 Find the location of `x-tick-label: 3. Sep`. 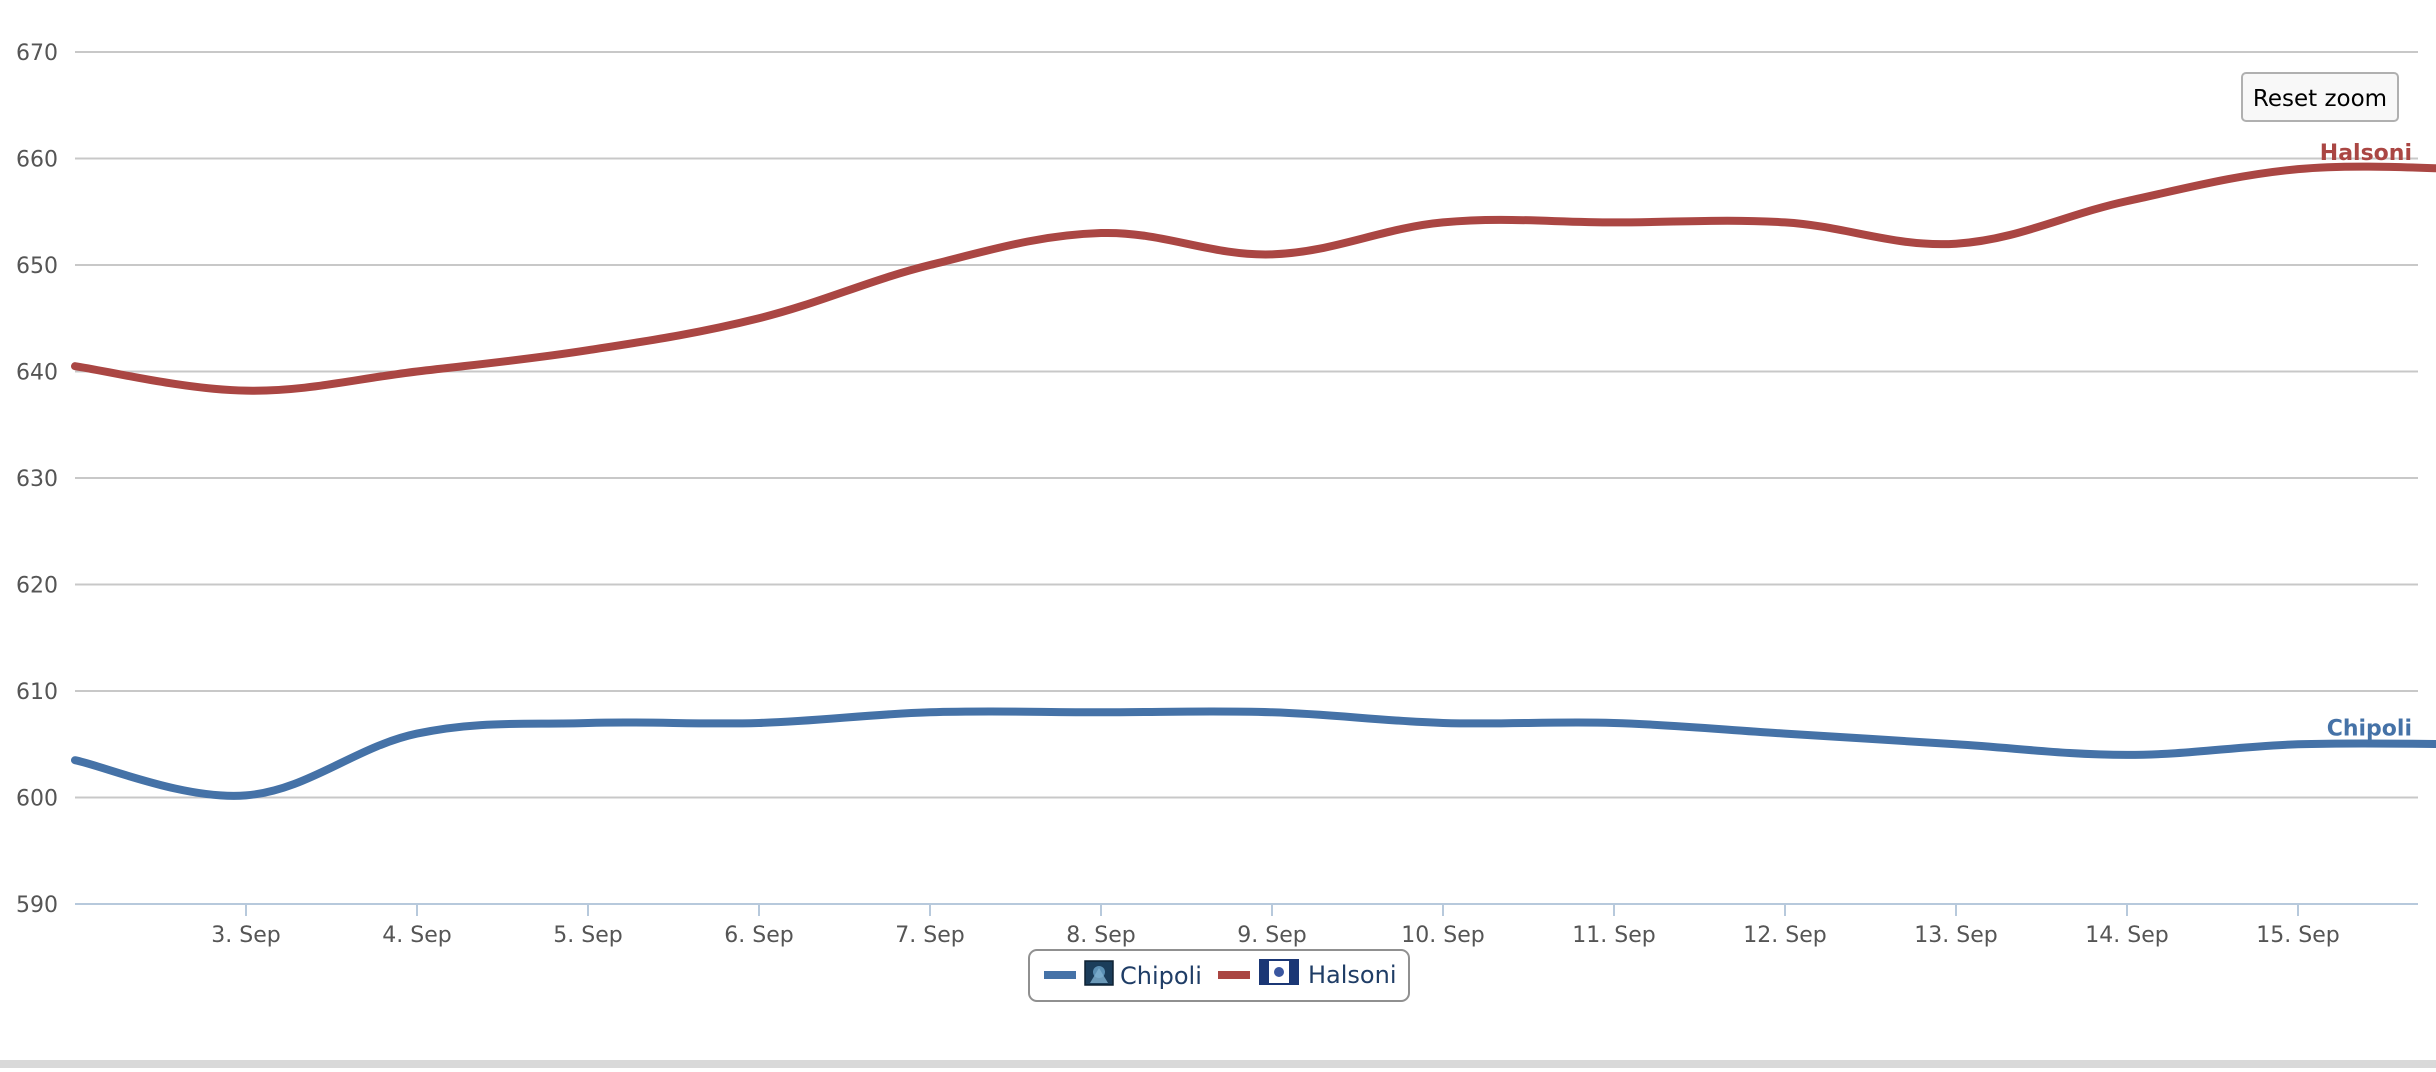

x-tick-label: 3. Sep is located at coordinates (245, 935).